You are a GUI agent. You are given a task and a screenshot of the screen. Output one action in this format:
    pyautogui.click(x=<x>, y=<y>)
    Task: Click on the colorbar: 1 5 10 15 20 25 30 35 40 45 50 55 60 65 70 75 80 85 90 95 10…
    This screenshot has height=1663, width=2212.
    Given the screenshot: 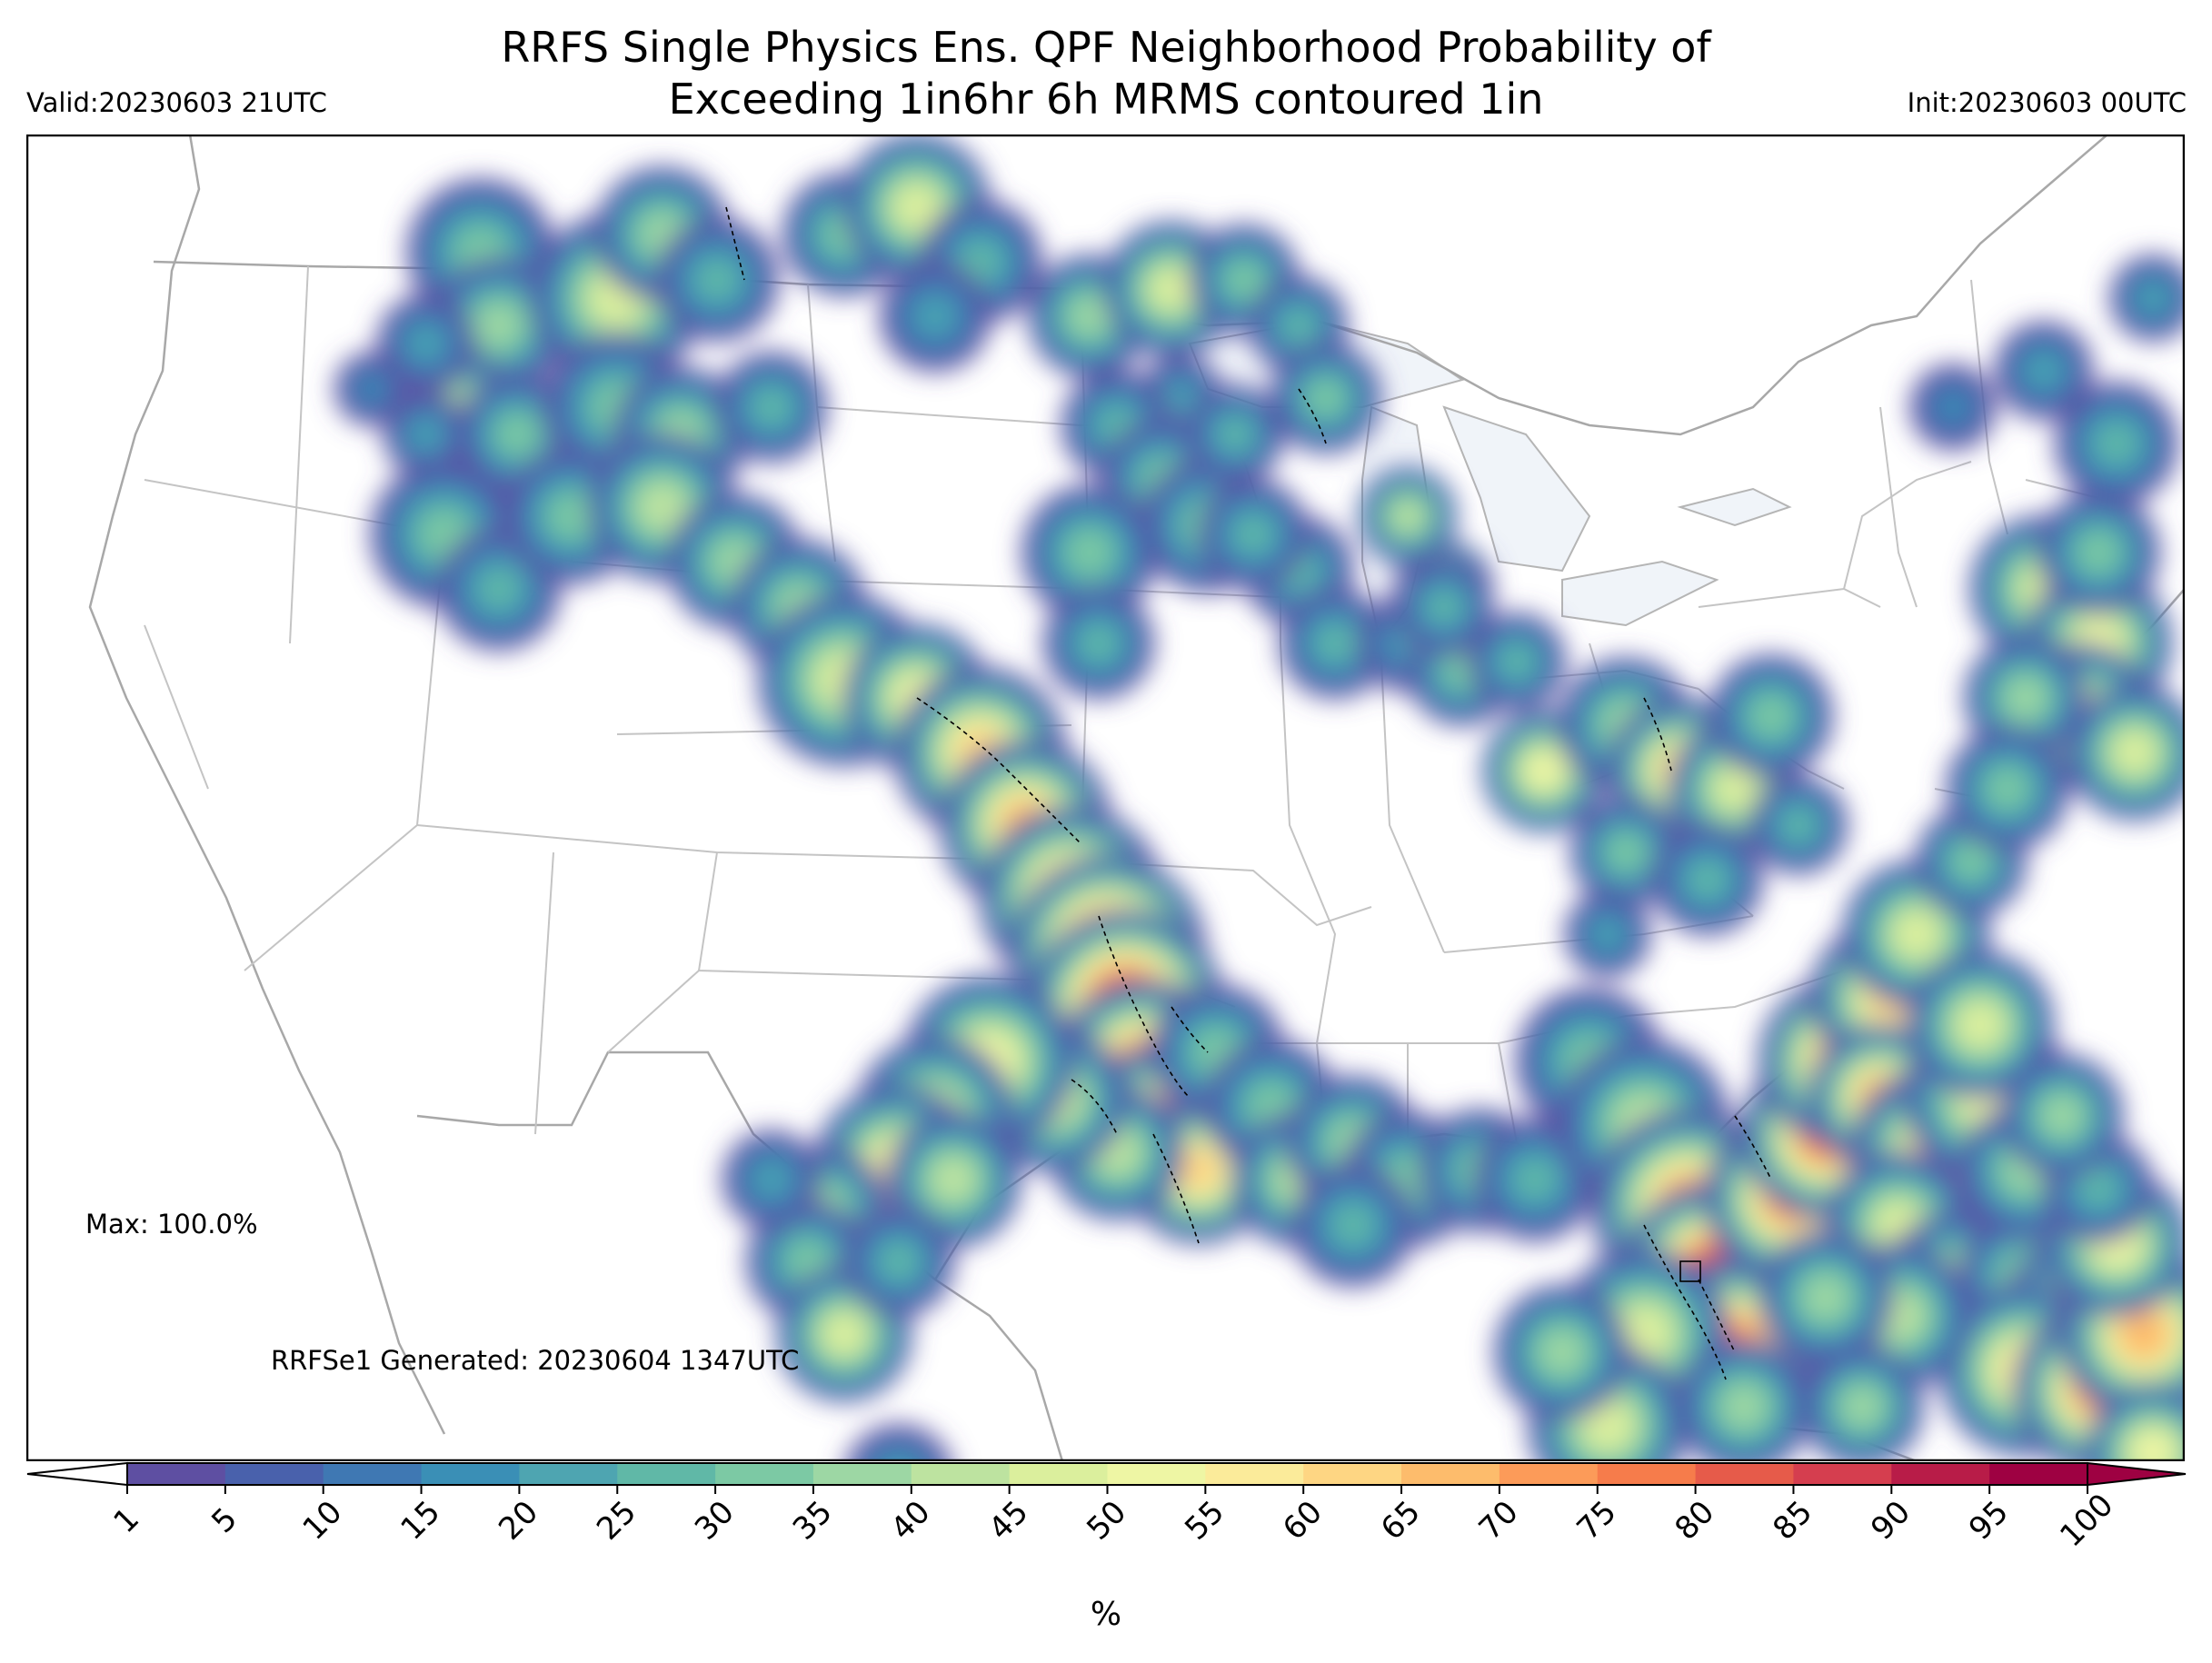 What is the action you would take?
    pyautogui.click(x=1106, y=1507)
    